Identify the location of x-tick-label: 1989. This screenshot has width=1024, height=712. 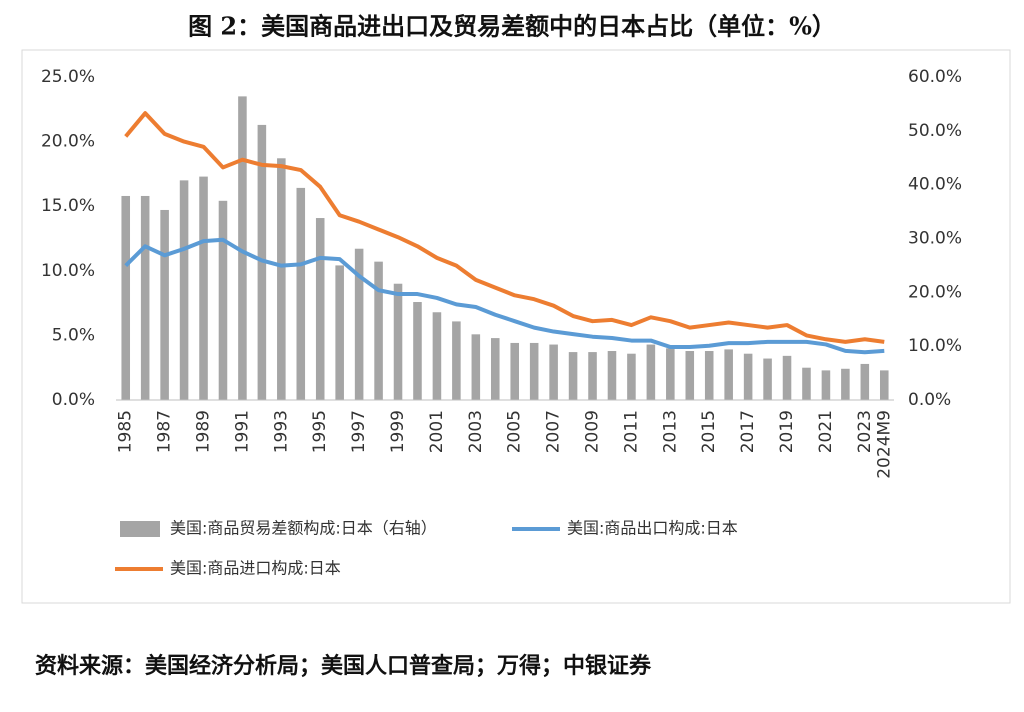
(204, 431).